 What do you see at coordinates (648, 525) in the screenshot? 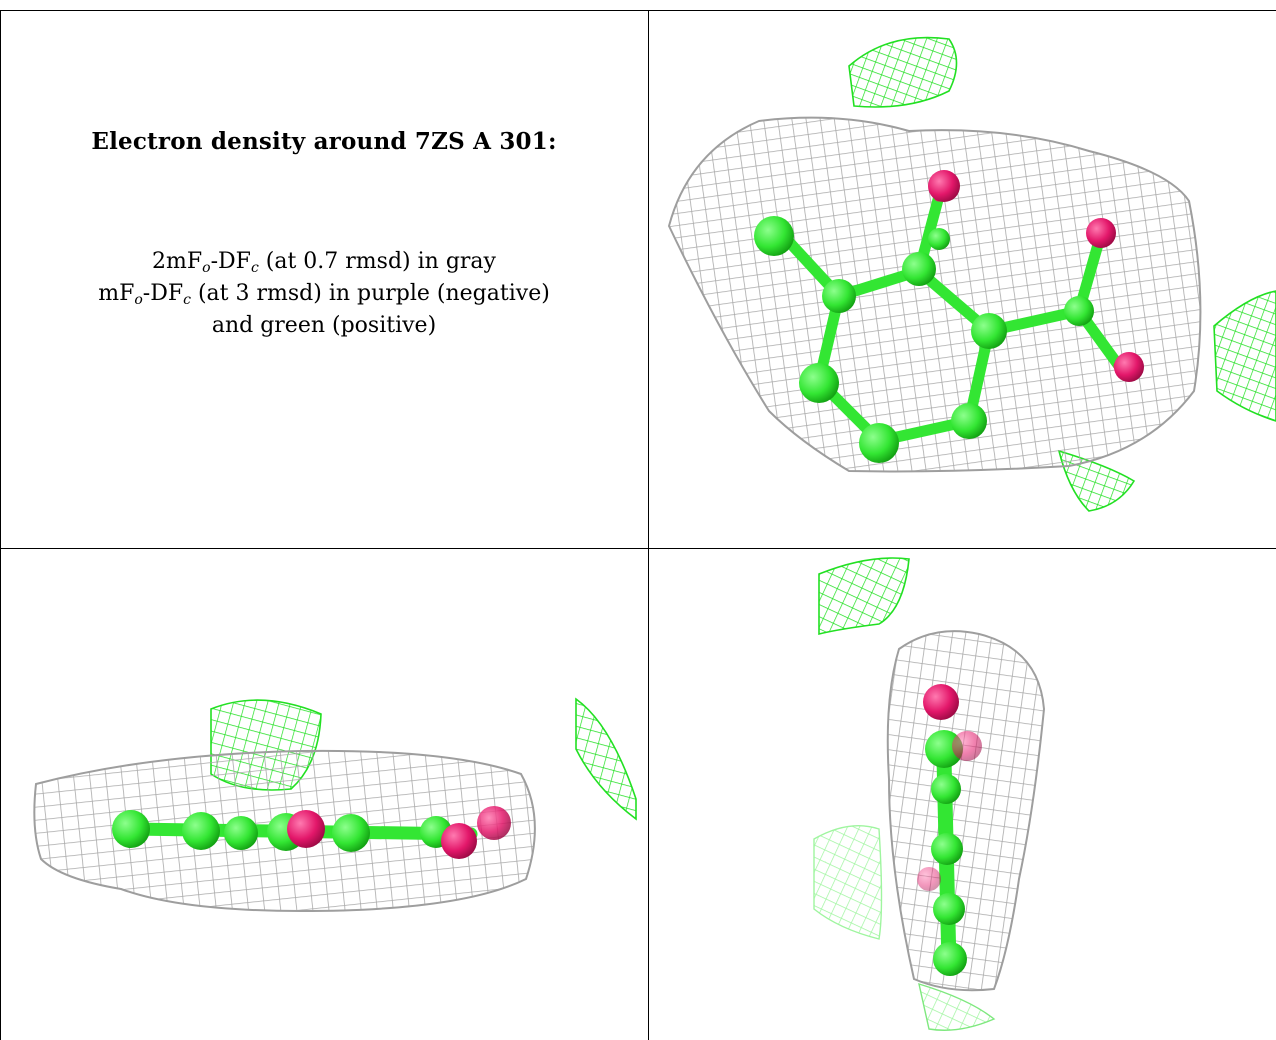
I see `divider-vertical` at bounding box center [648, 525].